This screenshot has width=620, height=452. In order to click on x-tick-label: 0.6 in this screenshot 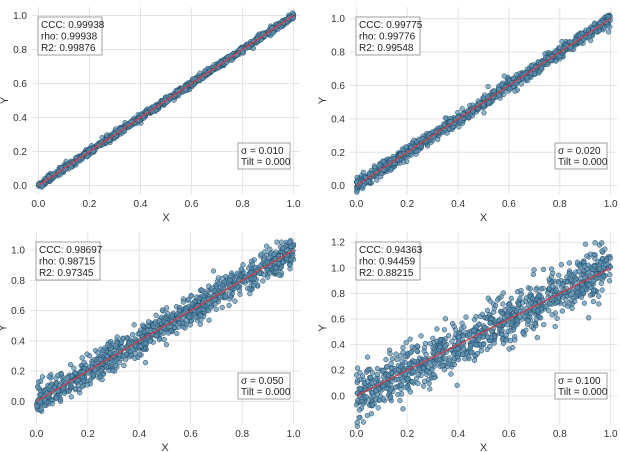, I will do `click(509, 434)`.